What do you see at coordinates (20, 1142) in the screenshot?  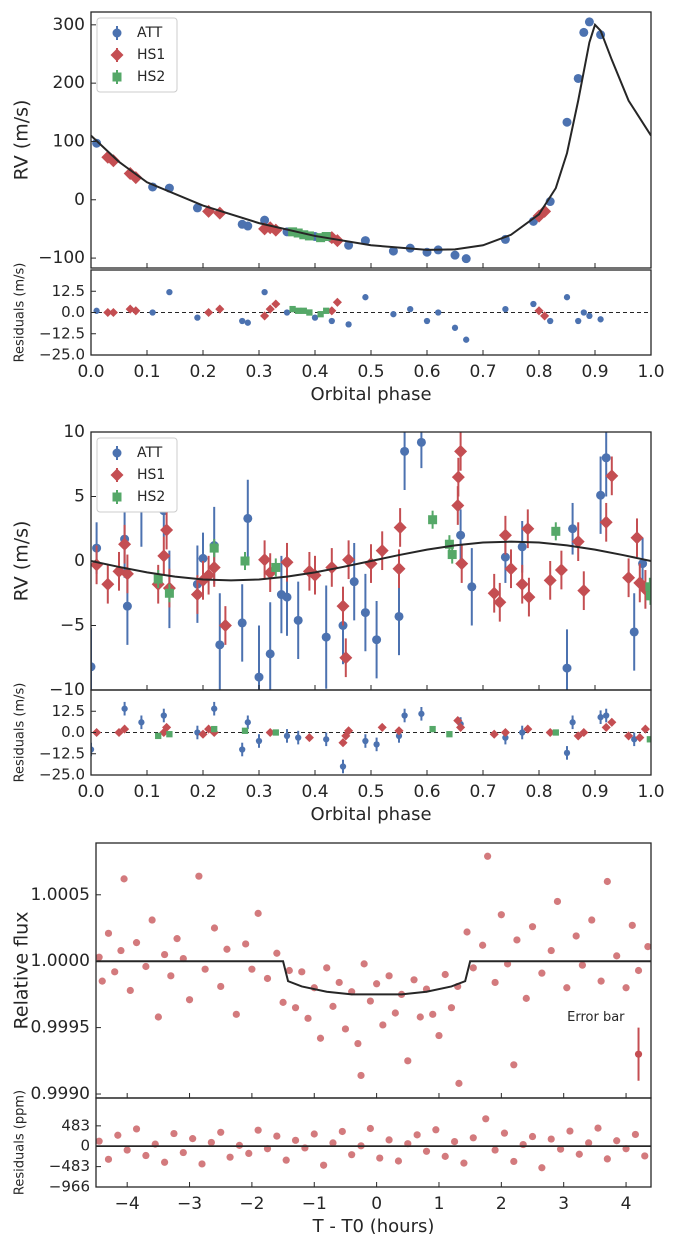 I see `y-axis-label: Residuals (ppm)` at bounding box center [20, 1142].